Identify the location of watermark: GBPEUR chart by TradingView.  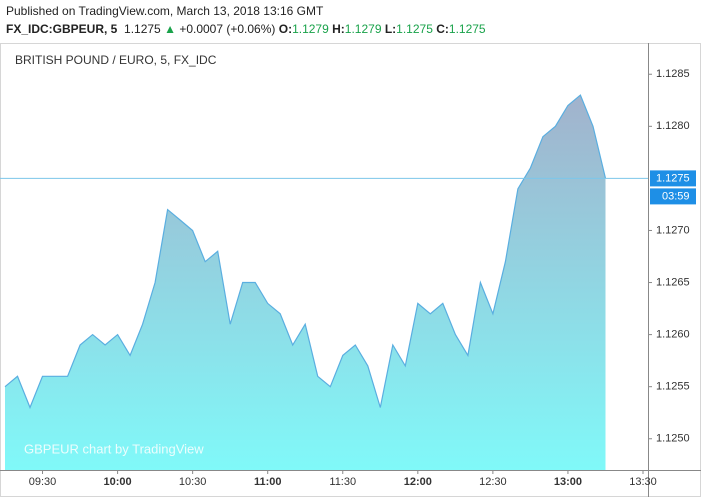
(114, 448).